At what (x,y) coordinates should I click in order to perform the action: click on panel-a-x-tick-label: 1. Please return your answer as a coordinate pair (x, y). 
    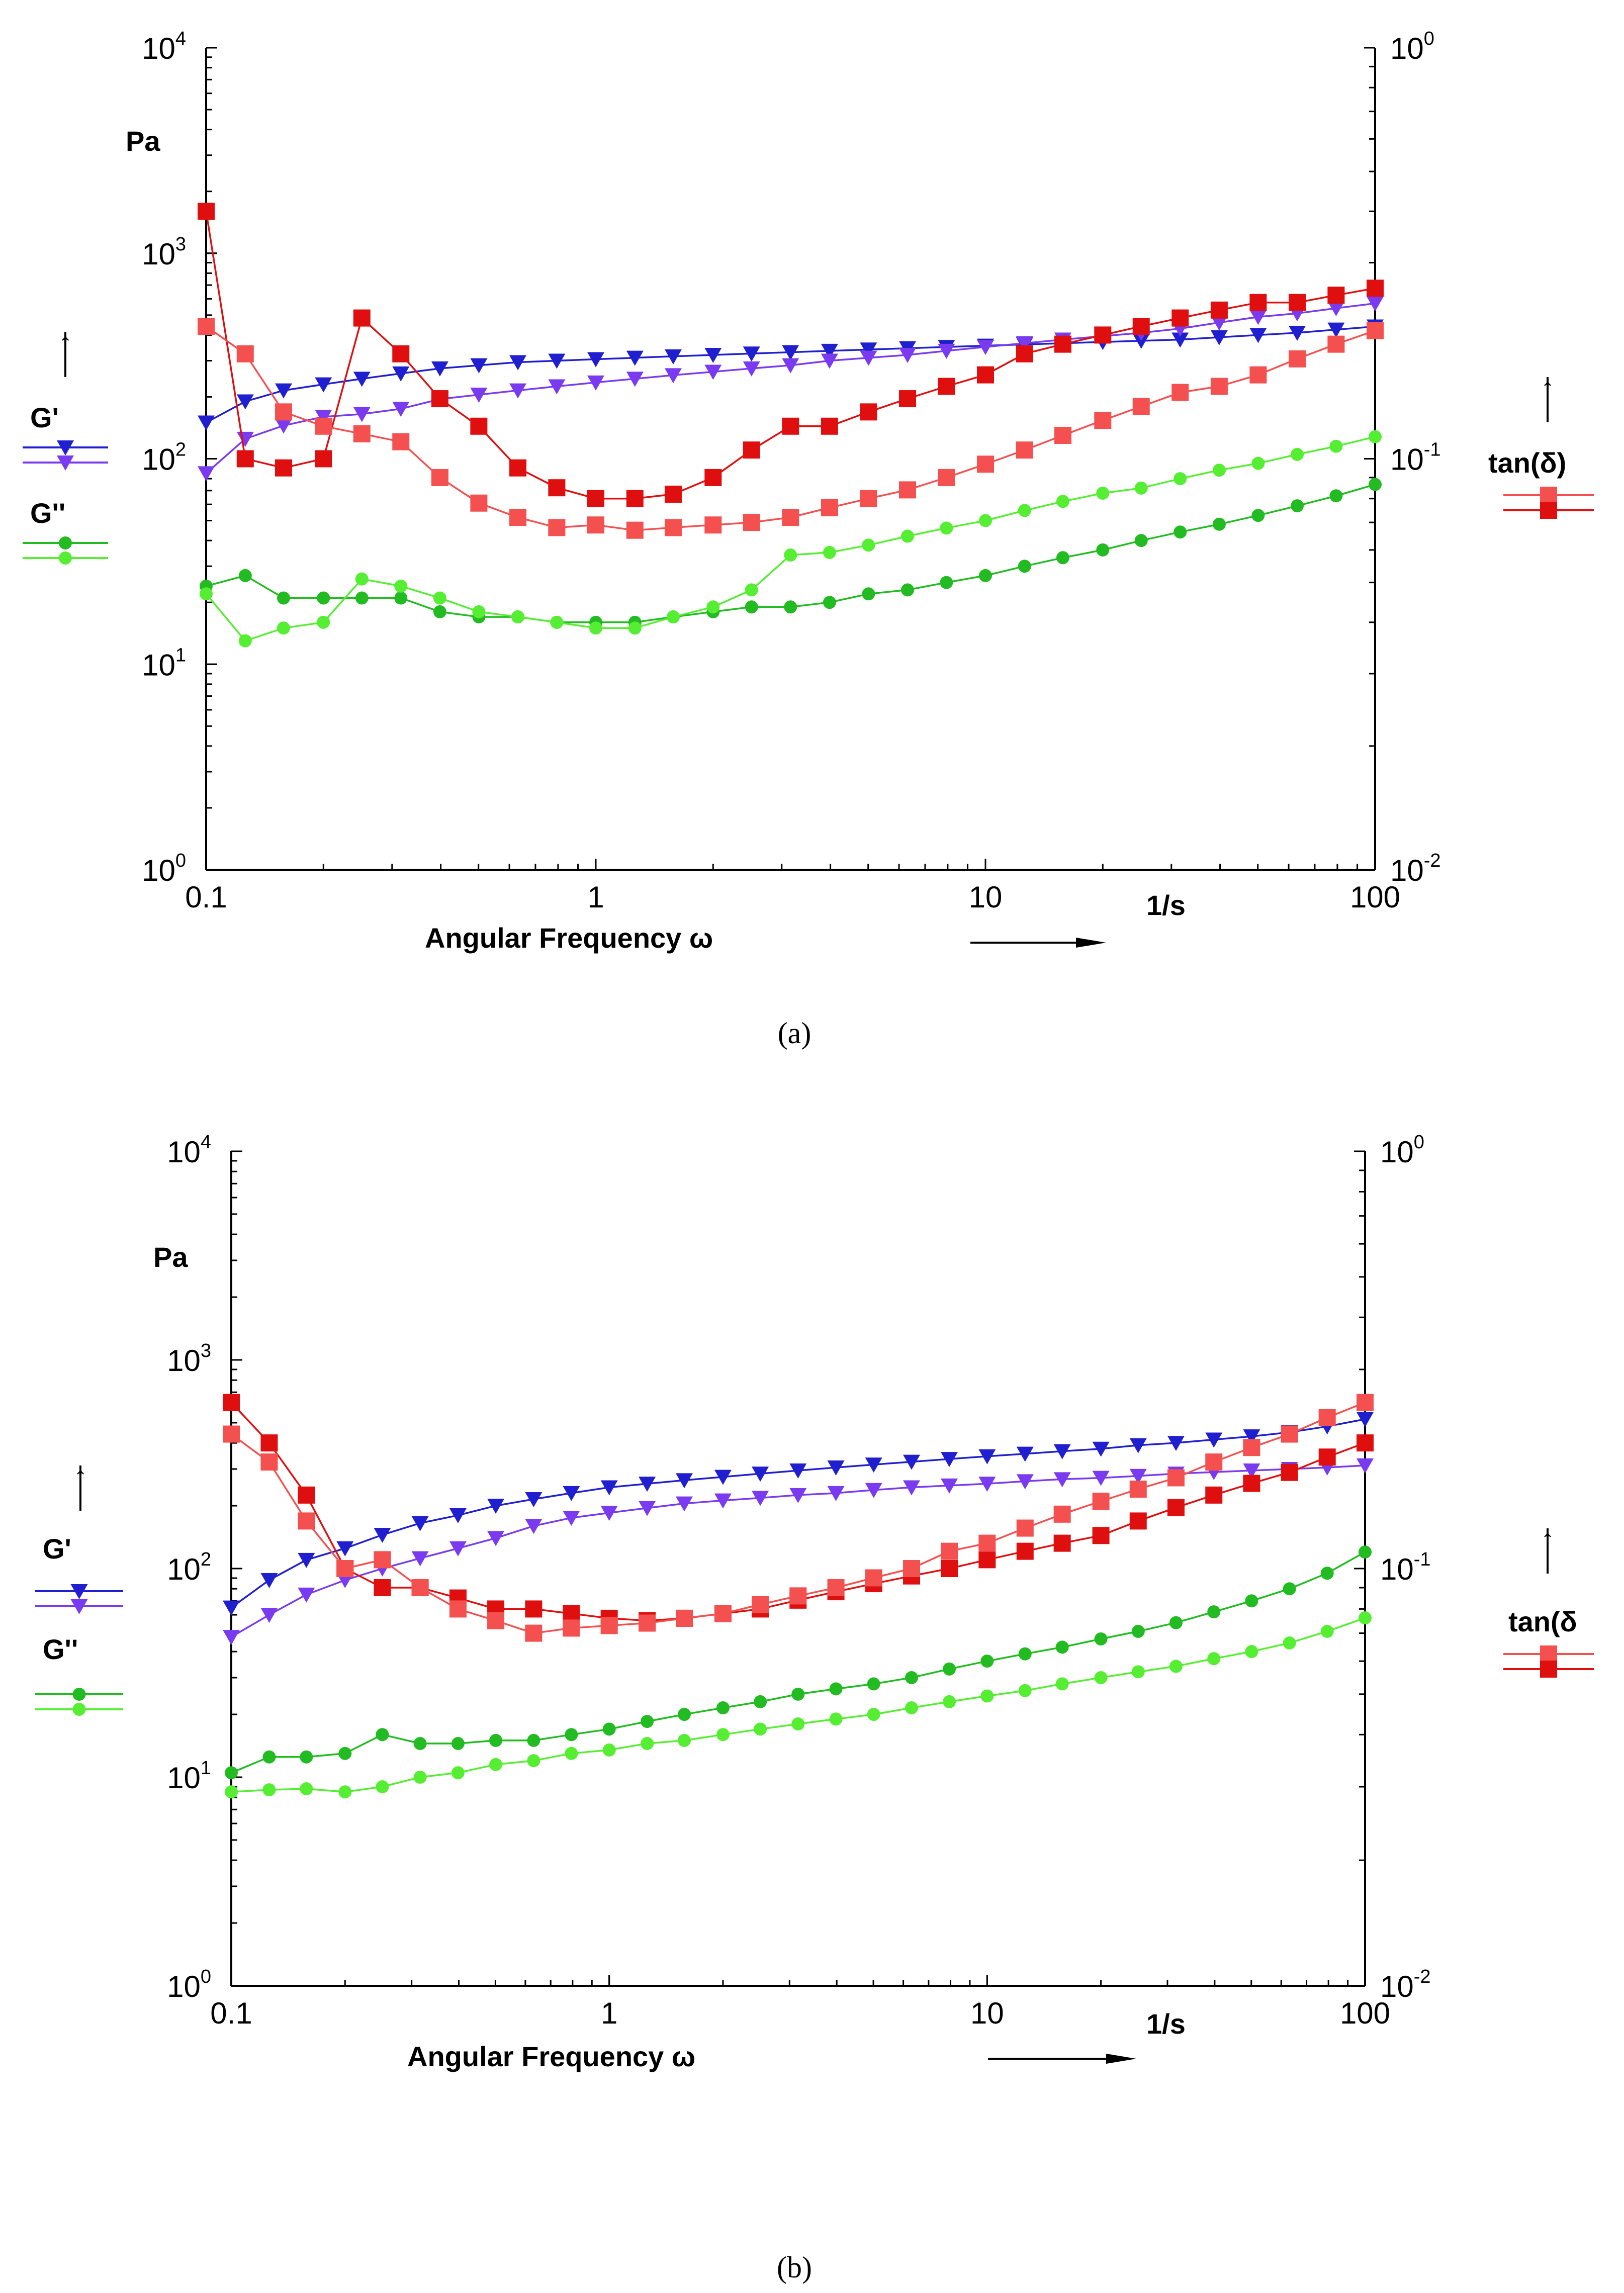
    Looking at the image, I should click on (595, 897).